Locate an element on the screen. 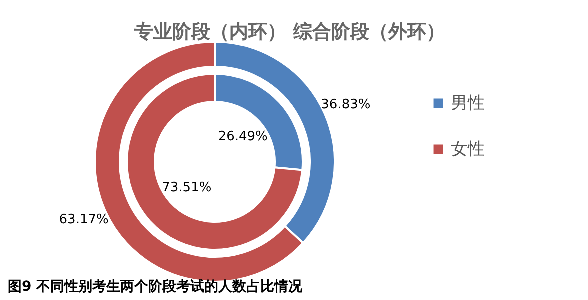  data-label: 36.83% is located at coordinates (346, 105).